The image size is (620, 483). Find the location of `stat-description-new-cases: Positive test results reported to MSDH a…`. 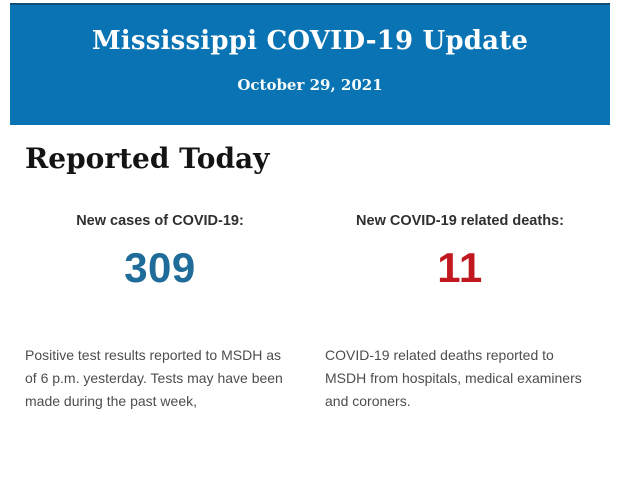

stat-description-new-cases: Positive test results reported to MSDH a… is located at coordinates (154, 378).